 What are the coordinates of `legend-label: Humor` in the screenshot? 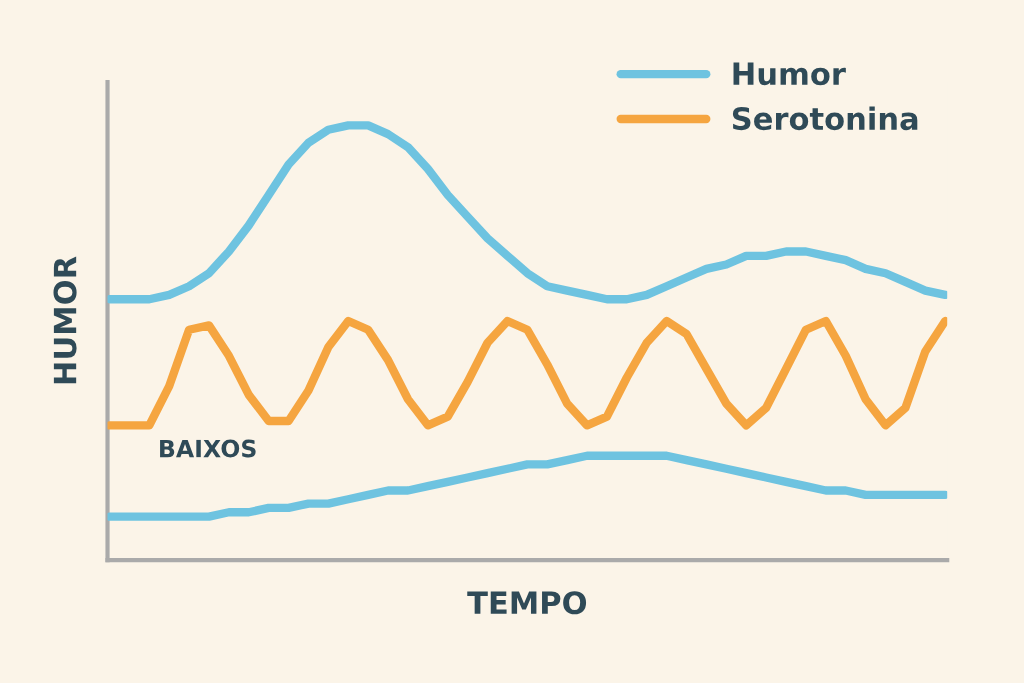 It's located at (789, 74).